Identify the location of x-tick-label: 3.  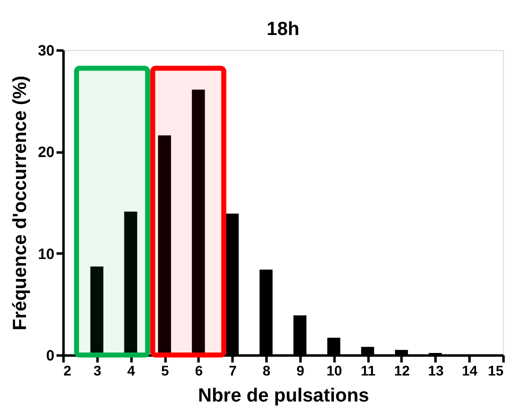
(97, 370).